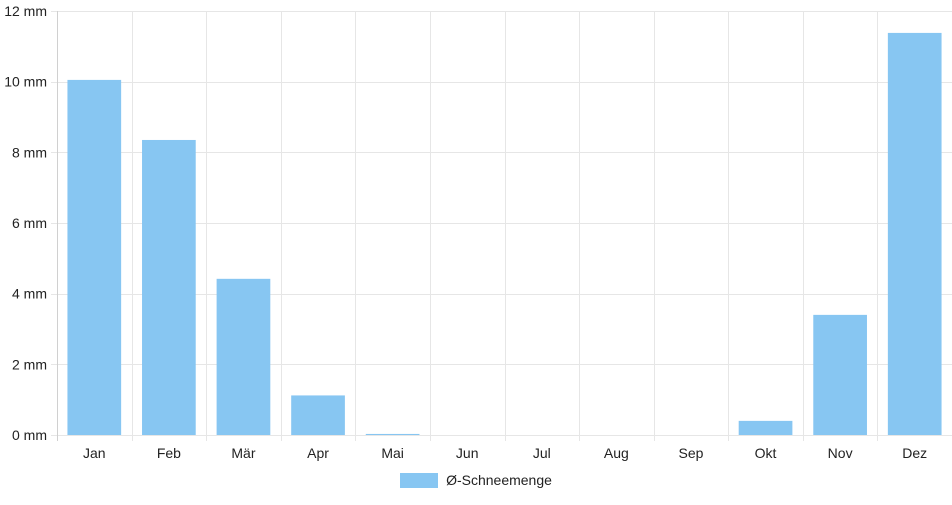 Image resolution: width=952 pixels, height=505 pixels. Describe the element at coordinates (169, 453) in the screenshot. I see `x-tick-label: Feb` at that location.